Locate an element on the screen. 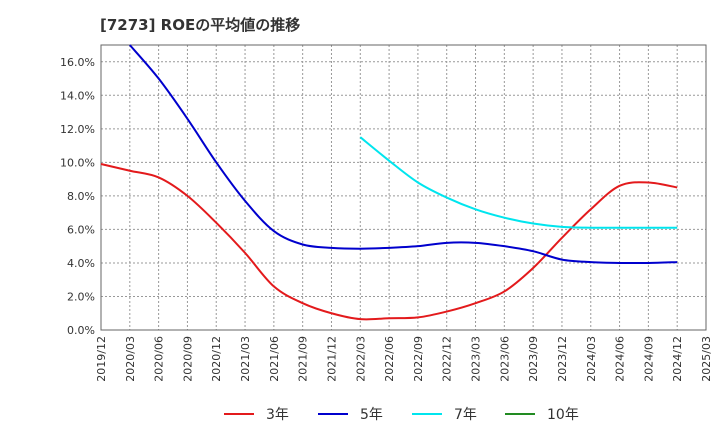  y-tick-label-1: 2.0% is located at coordinates (81, 296).